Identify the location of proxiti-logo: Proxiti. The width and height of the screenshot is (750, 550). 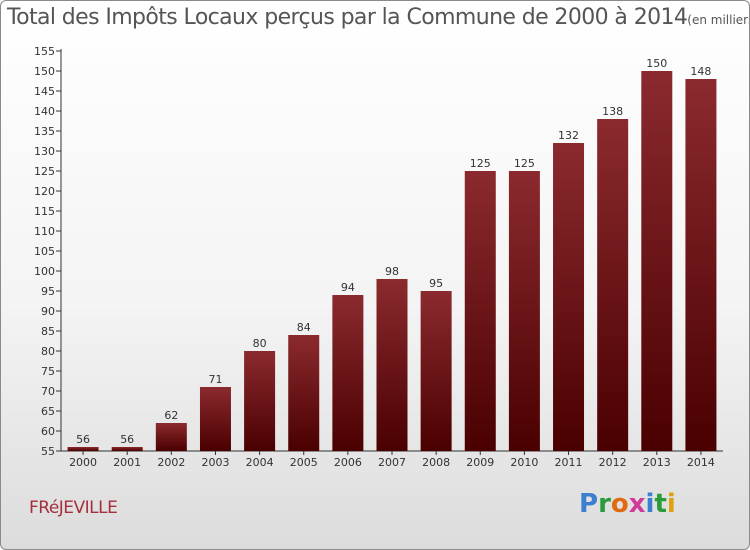
(627, 504).